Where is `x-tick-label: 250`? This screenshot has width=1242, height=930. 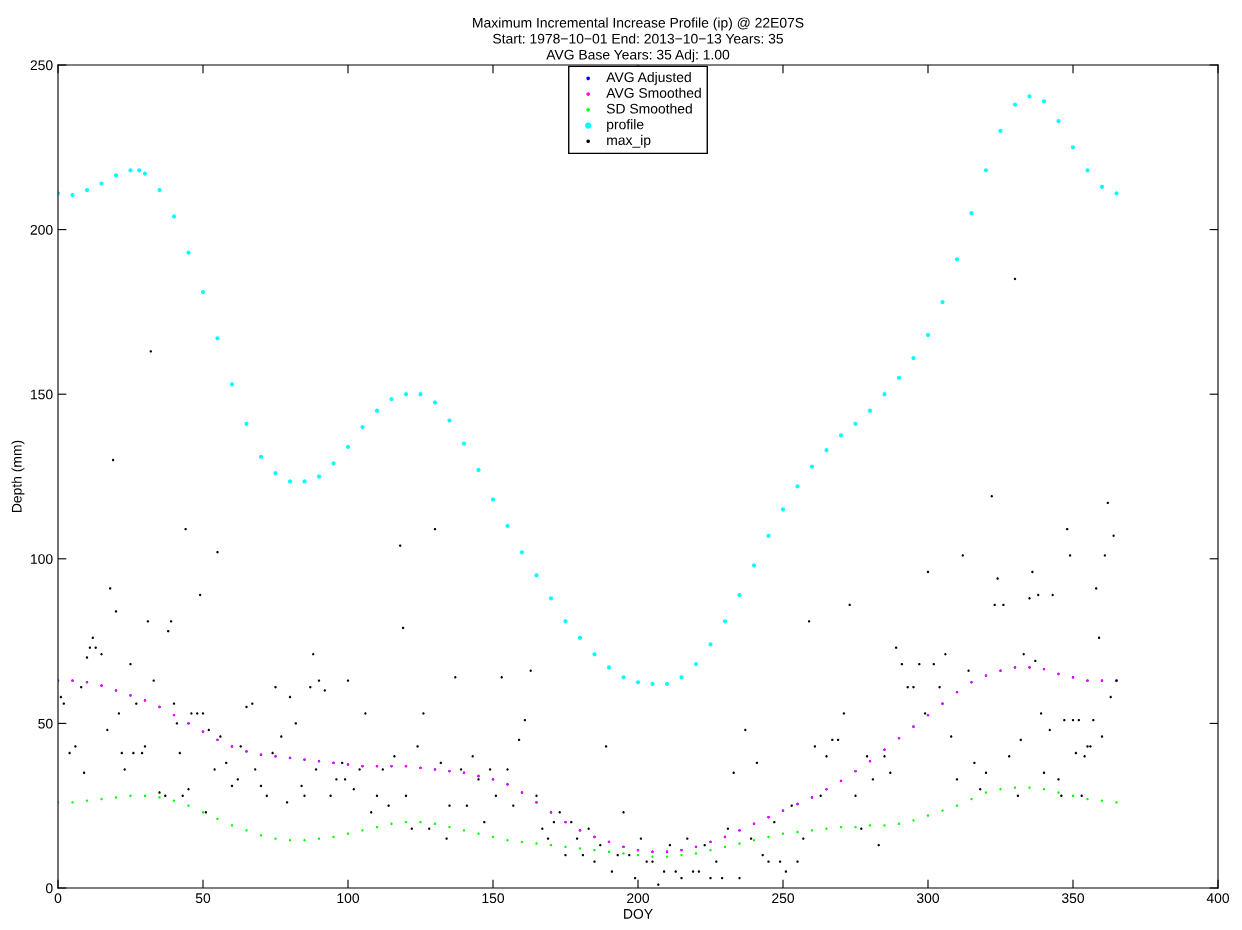
x-tick-label: 250 is located at coordinates (783, 898).